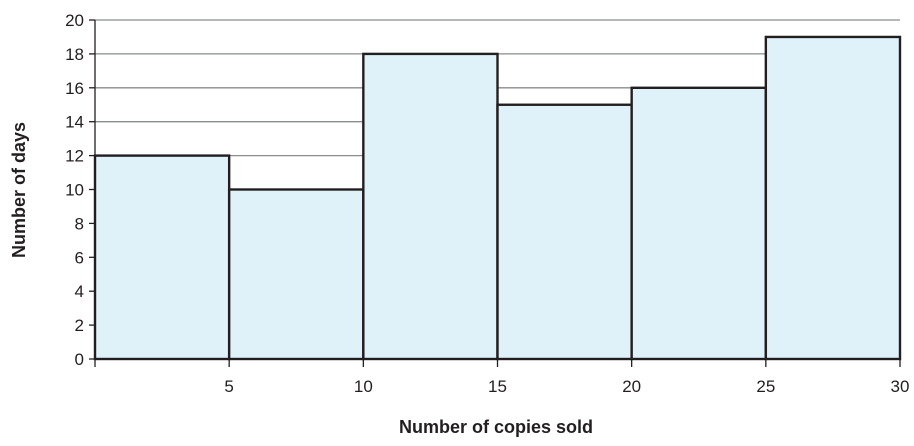  I want to click on x-tick-label-25: 25, so click(765, 386).